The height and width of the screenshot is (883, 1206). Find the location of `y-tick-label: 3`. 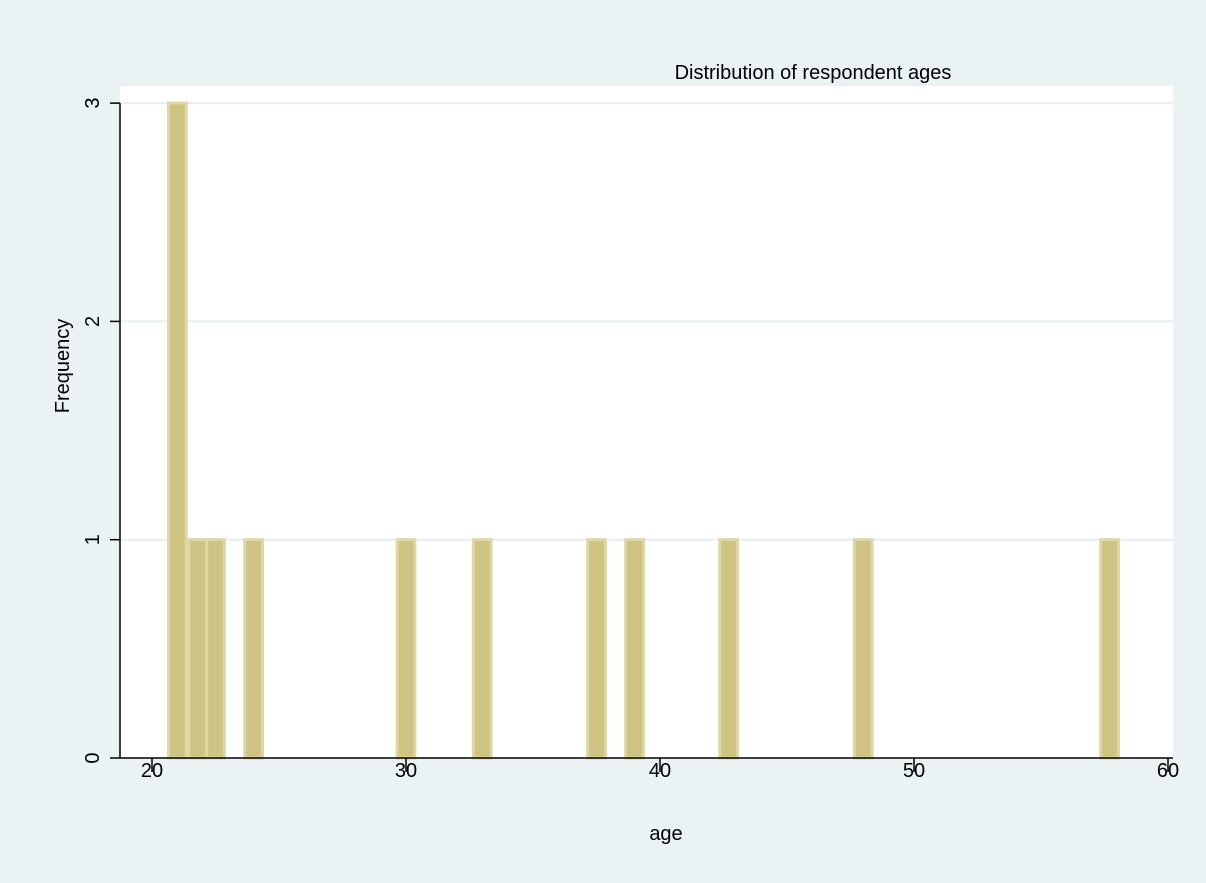

y-tick-label: 3 is located at coordinates (93, 103).